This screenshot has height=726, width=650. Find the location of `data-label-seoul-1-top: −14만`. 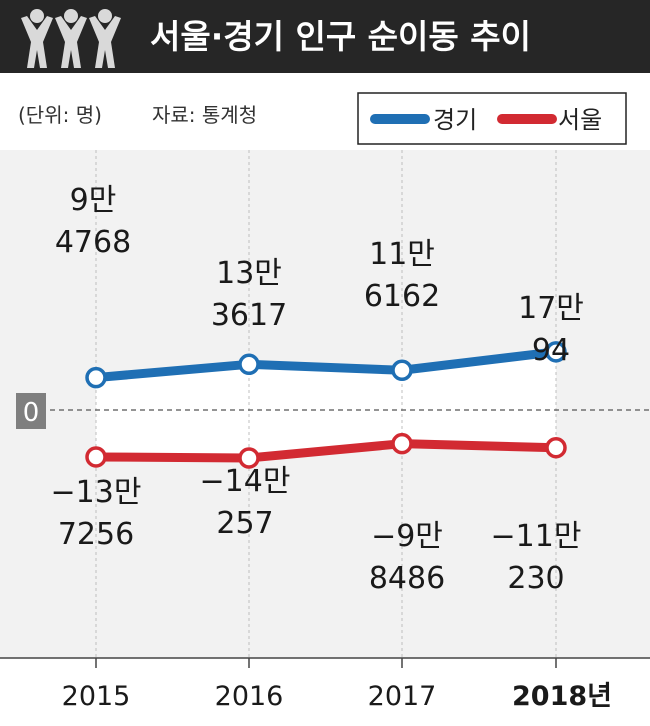

data-label-seoul-1-top: −14만 is located at coordinates (245, 481).